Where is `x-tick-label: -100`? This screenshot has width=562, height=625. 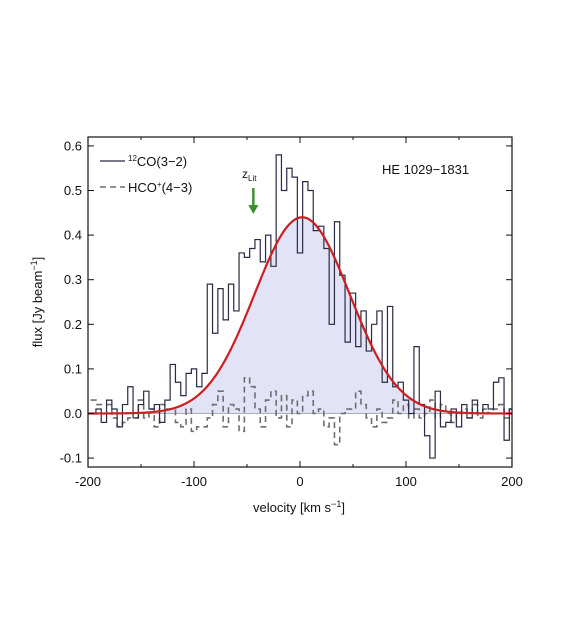
x-tick-label: -100 is located at coordinates (194, 481).